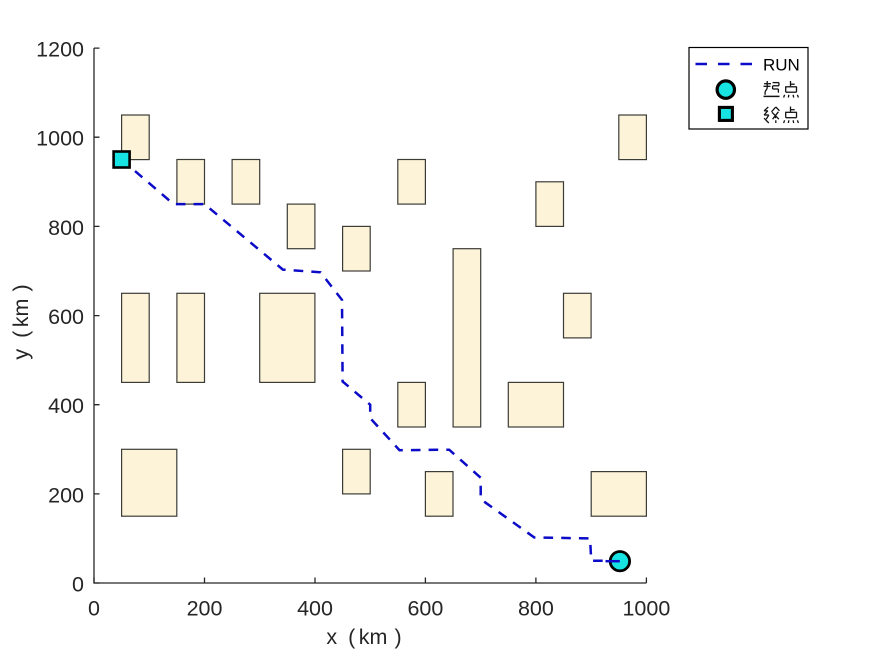 The image size is (875, 656). Describe the element at coordinates (60, 50) in the screenshot. I see `svg-text: 1200` at that location.